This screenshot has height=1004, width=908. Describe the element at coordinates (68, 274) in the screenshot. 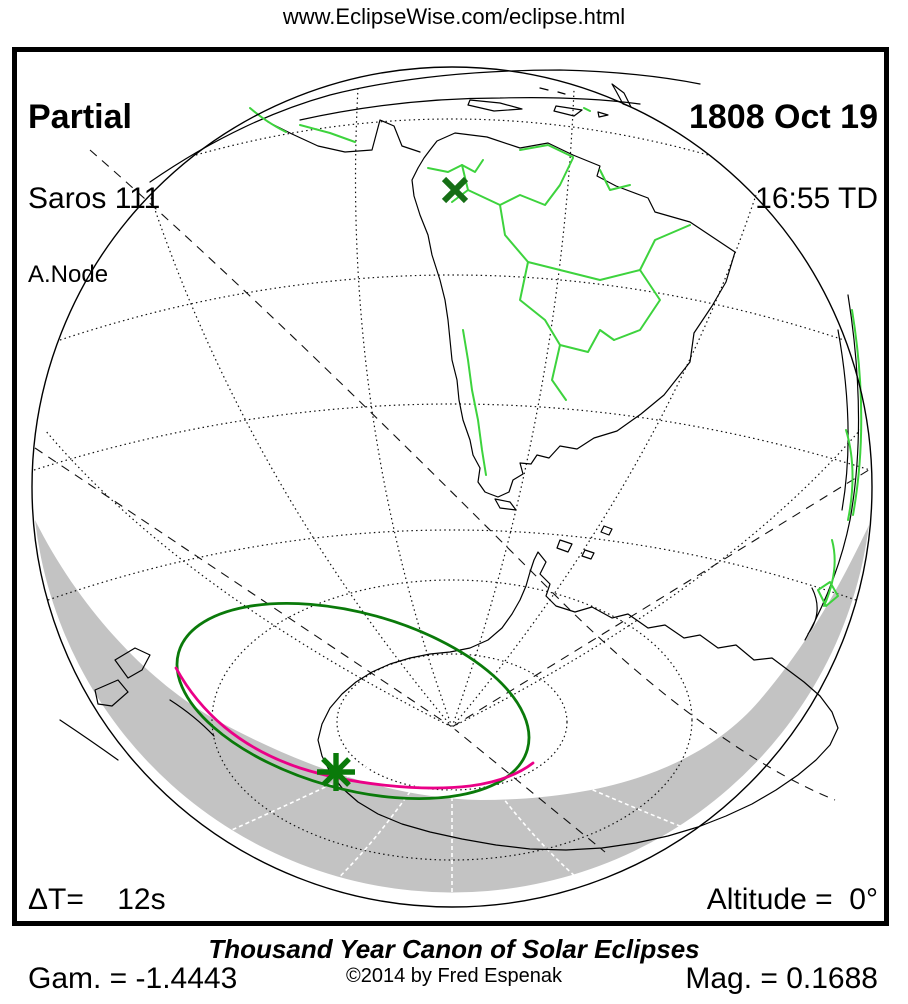

I see `node-label: A.Node` at that location.